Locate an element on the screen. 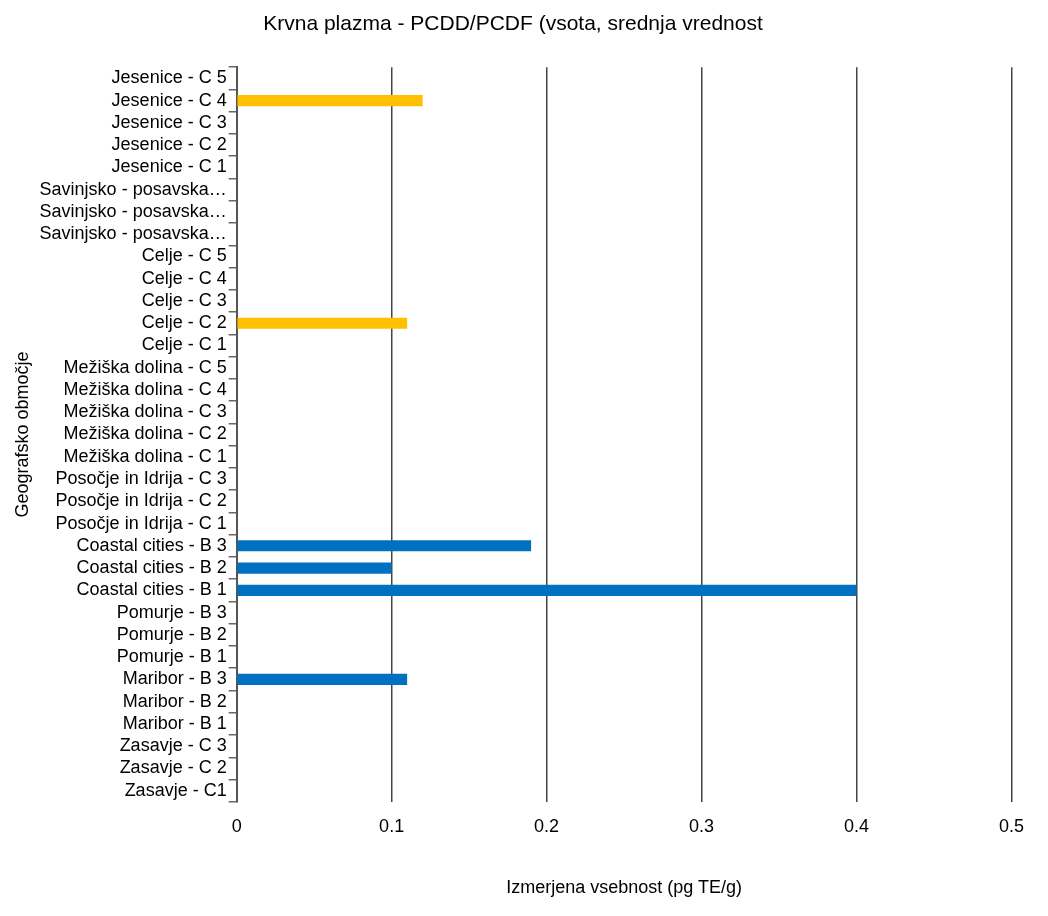 Image resolution: width=1048 pixels, height=916 pixels. y-tick-label: Mežiška dolina - C 1 is located at coordinates (145, 455).